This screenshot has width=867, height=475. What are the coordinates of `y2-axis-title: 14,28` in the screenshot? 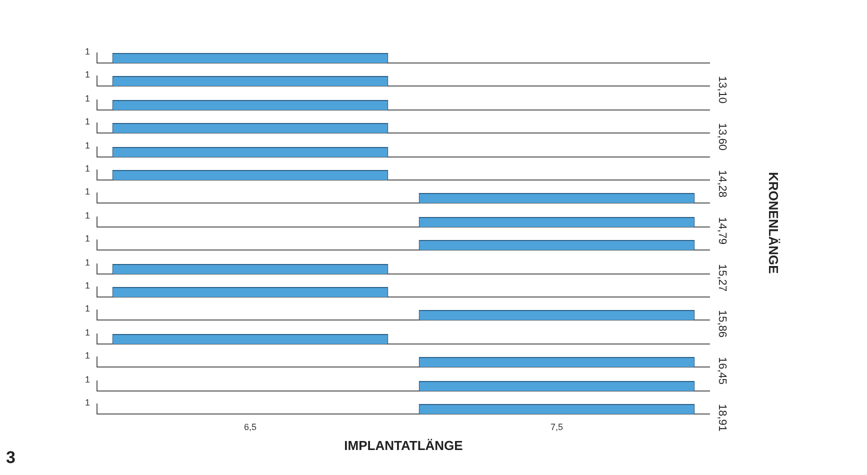 It's located at (722, 184).